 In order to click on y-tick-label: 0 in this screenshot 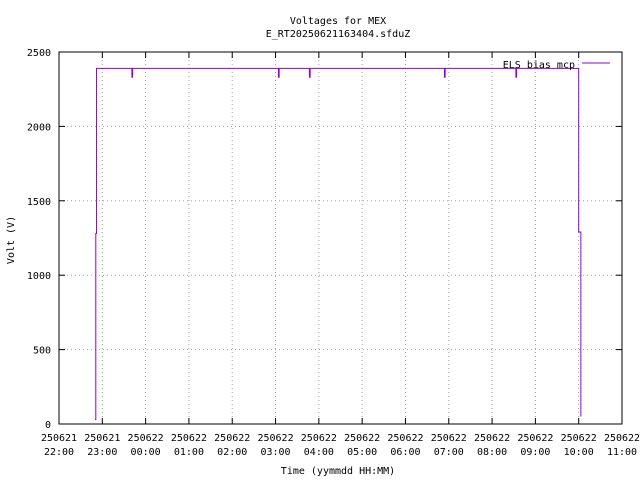, I will do `click(48, 425)`.